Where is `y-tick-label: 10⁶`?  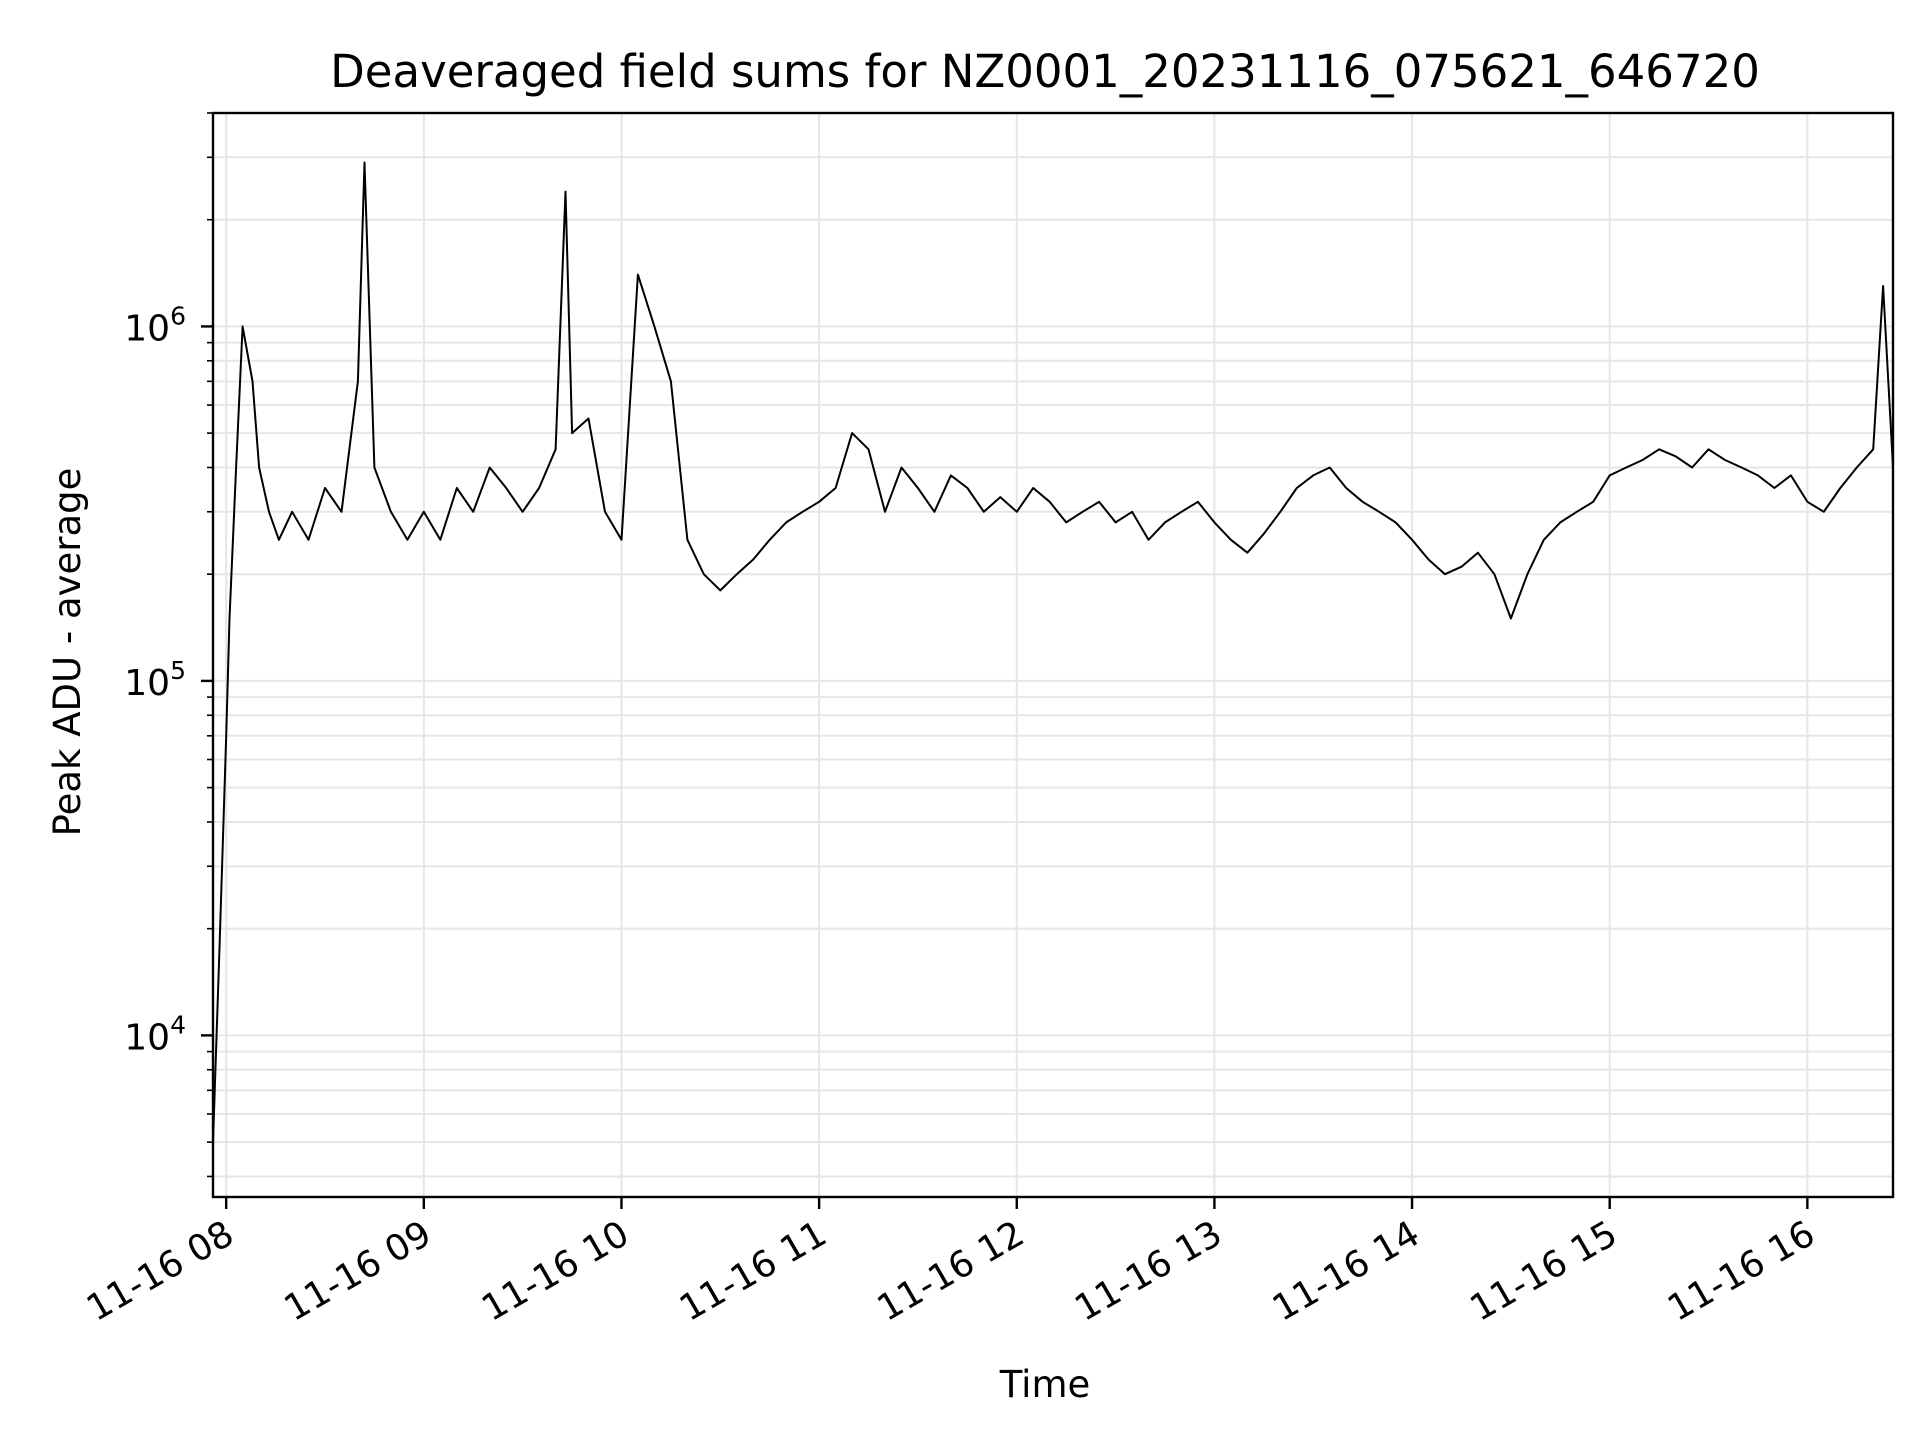
y-tick-label: 10⁶ is located at coordinates (155, 325).